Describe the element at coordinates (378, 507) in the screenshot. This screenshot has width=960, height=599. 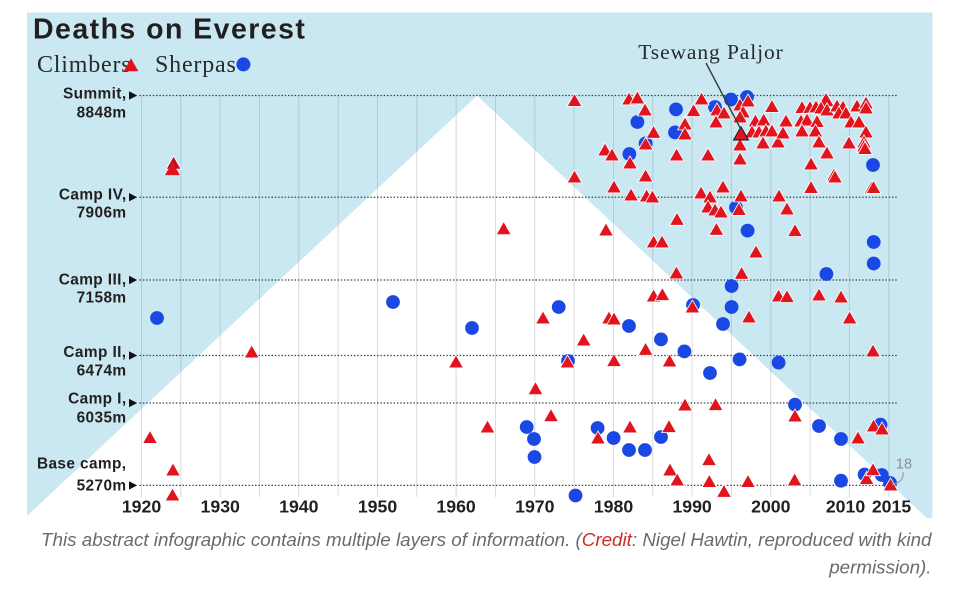
I see `svg-text: 1950` at that location.